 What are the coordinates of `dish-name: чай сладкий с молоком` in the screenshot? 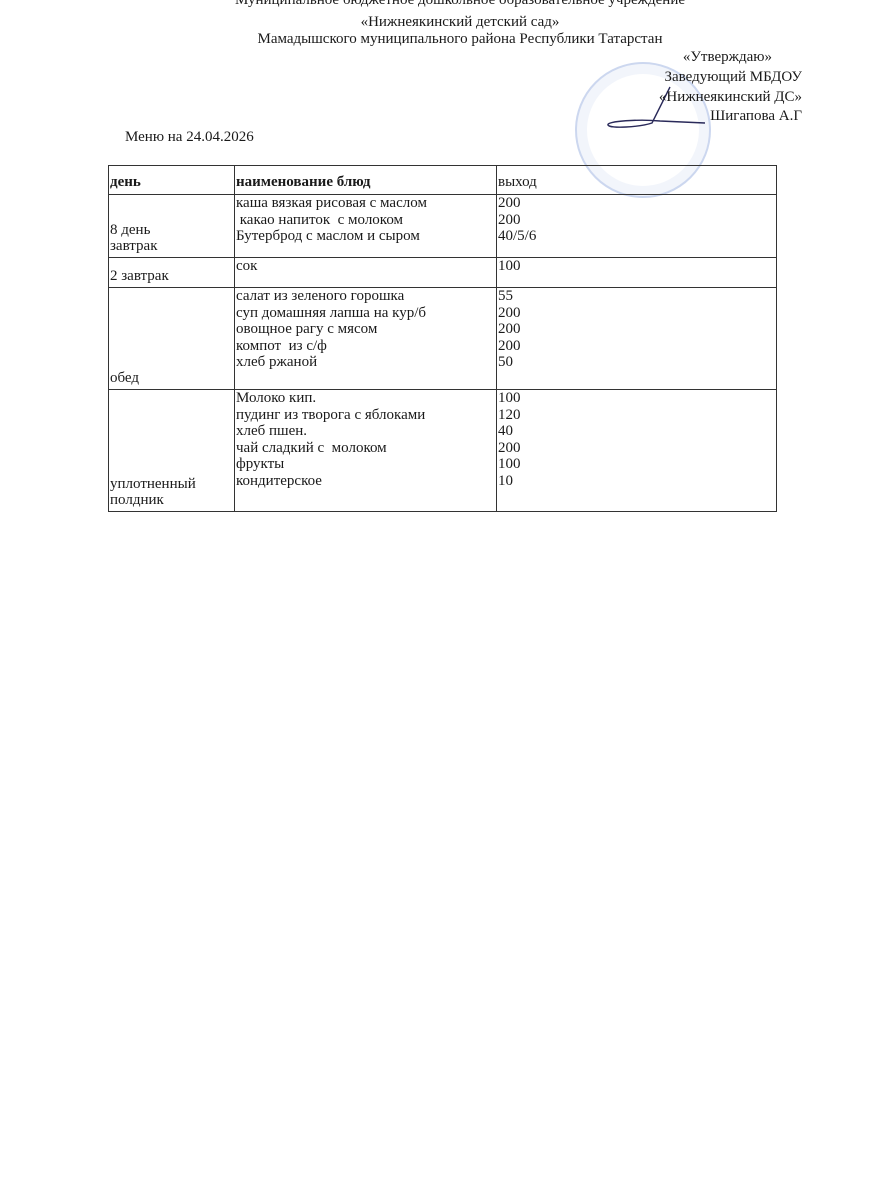 It's located at (311, 447).